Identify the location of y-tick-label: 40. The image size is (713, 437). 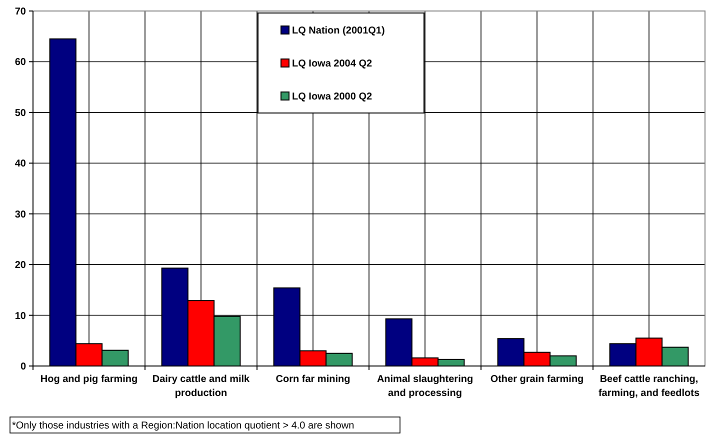
(20, 164).